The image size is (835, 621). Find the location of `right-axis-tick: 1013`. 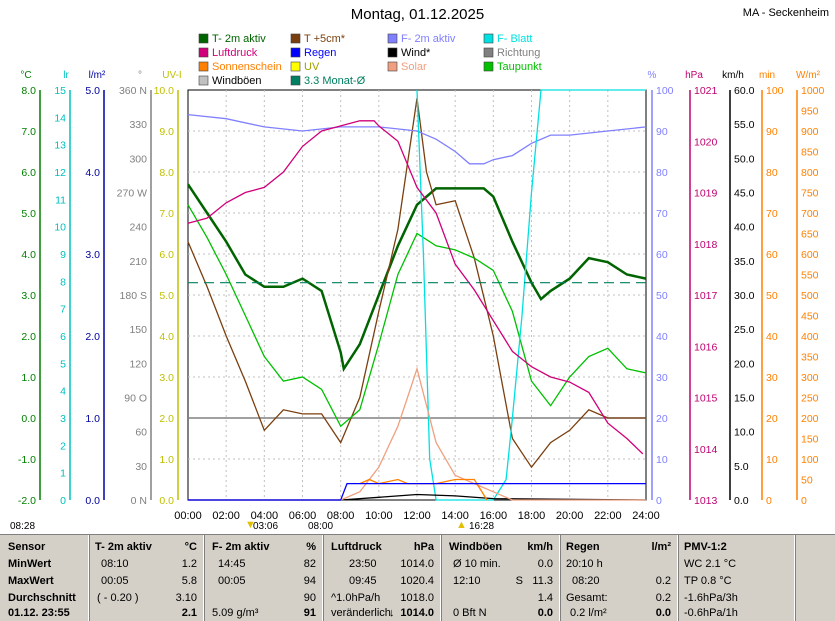

right-axis-tick: 1013 is located at coordinates (706, 501).